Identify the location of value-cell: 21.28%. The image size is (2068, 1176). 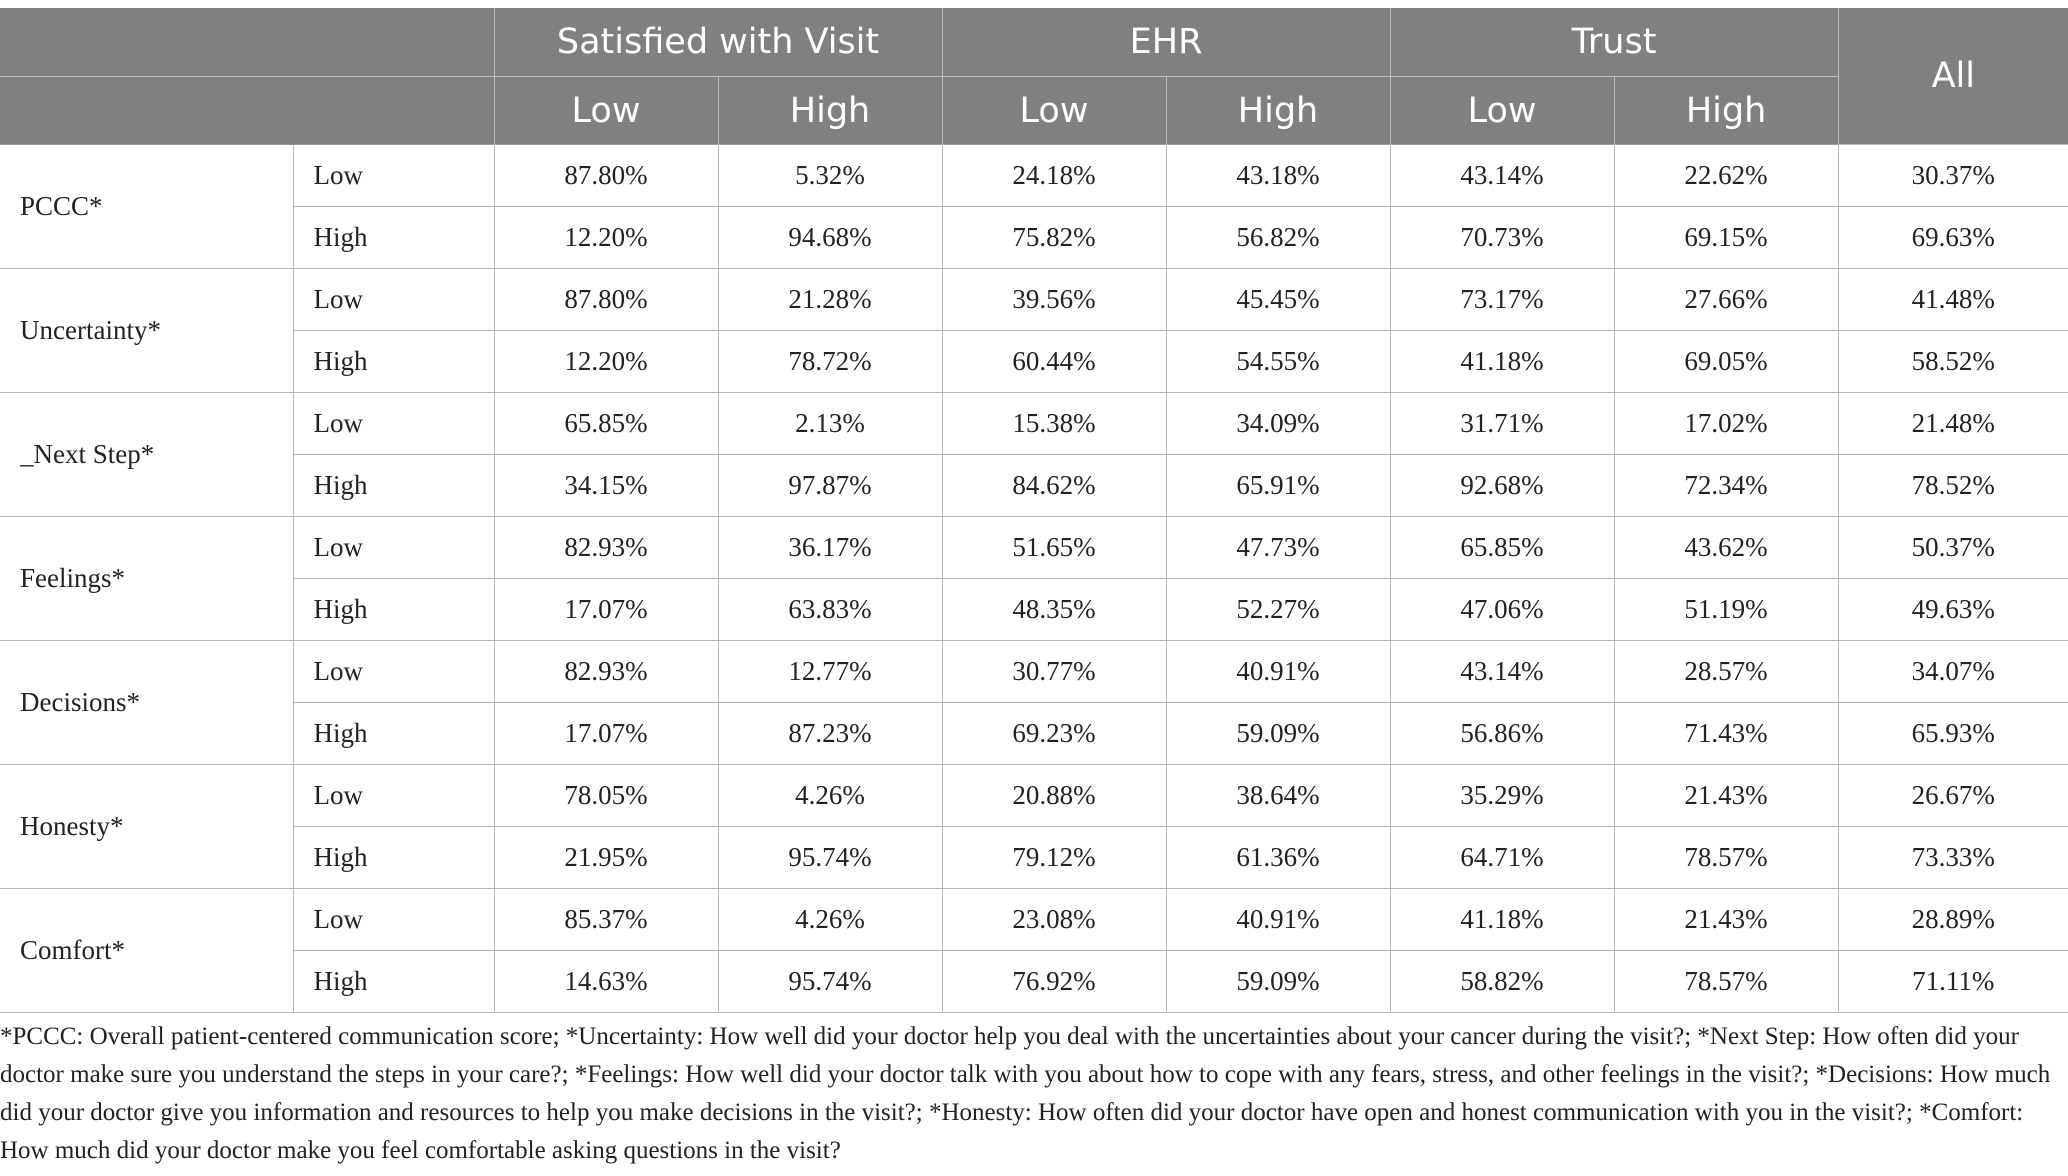
(830, 299).